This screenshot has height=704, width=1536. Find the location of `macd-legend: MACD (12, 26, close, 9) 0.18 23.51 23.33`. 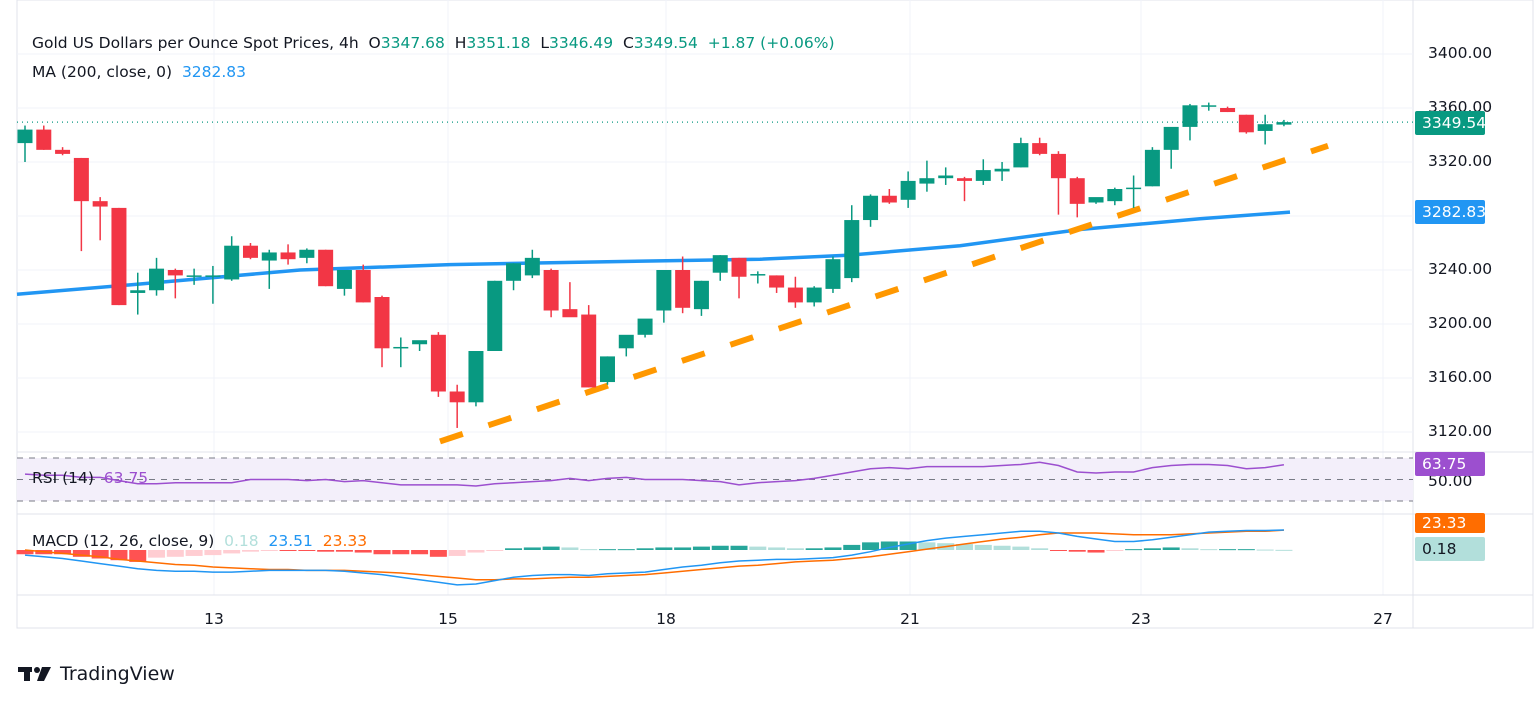

macd-legend: MACD (12, 26, close, 9) 0.18 23.51 23.33 is located at coordinates (199, 541).